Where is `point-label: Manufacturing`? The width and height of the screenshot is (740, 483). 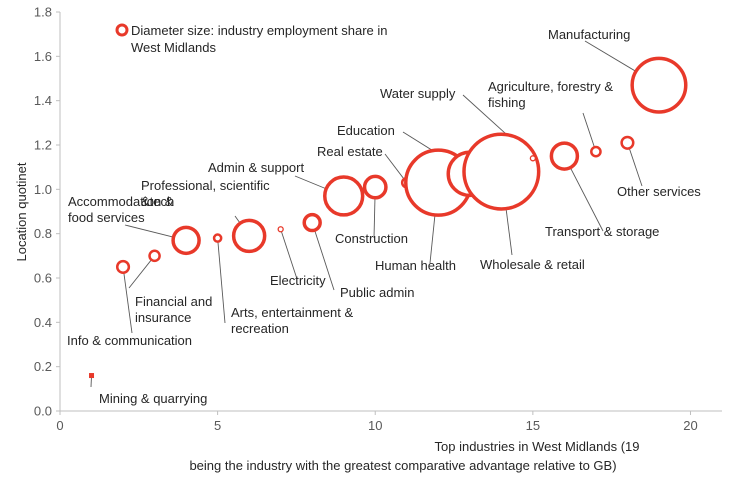
point-label: Manufacturing is located at coordinates (589, 34).